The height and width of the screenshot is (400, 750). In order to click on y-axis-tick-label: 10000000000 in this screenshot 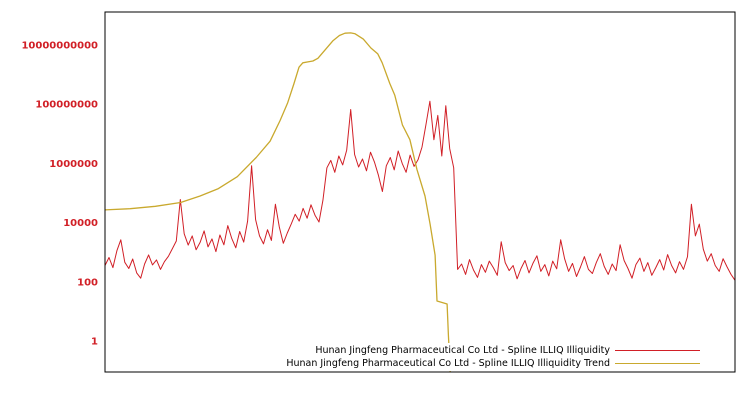, I will do `click(59, 46)`.